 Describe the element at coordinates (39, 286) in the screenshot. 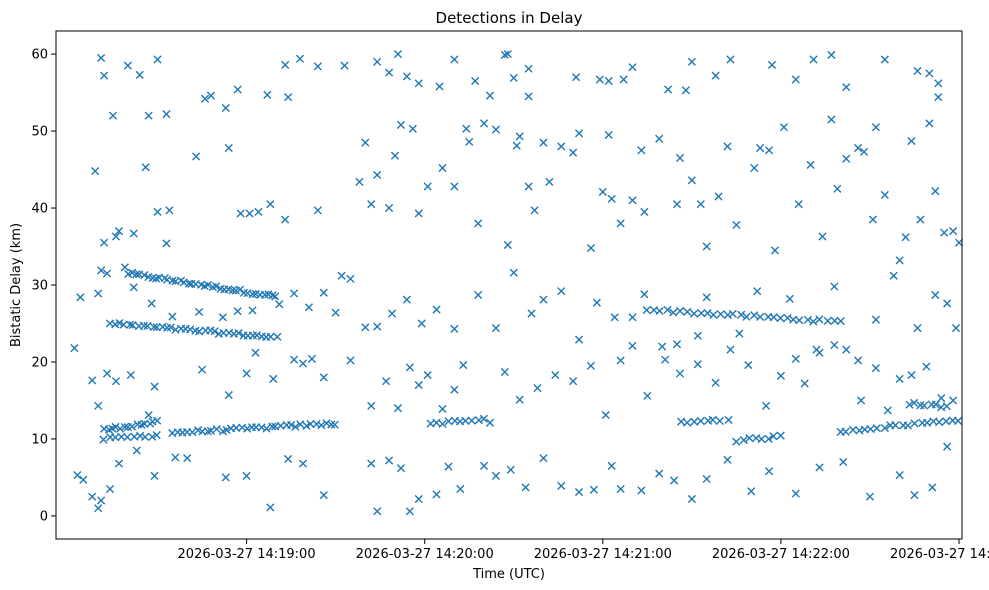

I see `y-tick-label: 30` at that location.